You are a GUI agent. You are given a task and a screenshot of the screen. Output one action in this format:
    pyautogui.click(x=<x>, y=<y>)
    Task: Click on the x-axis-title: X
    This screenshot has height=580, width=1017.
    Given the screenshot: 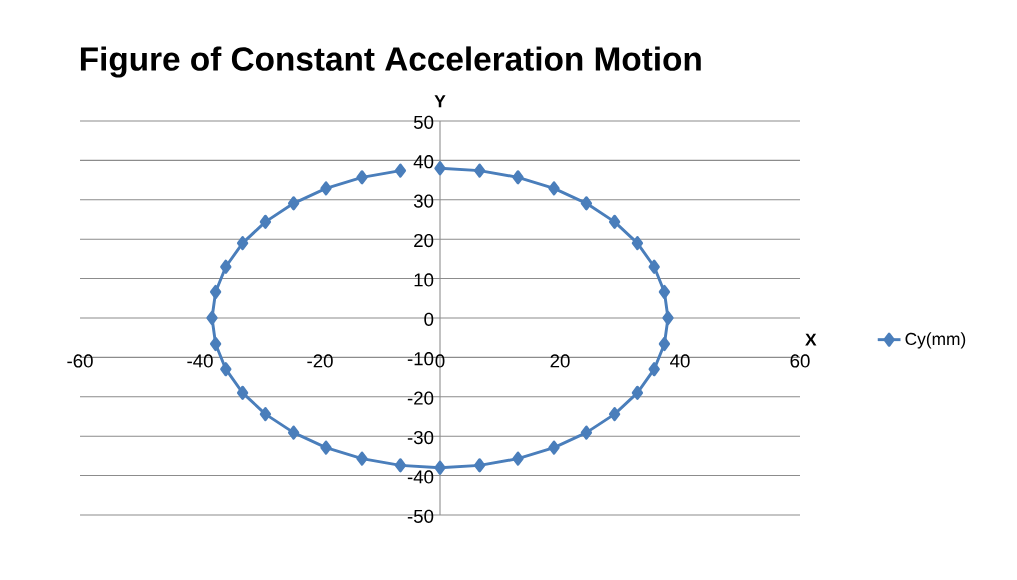 What is the action you would take?
    pyautogui.click(x=811, y=339)
    